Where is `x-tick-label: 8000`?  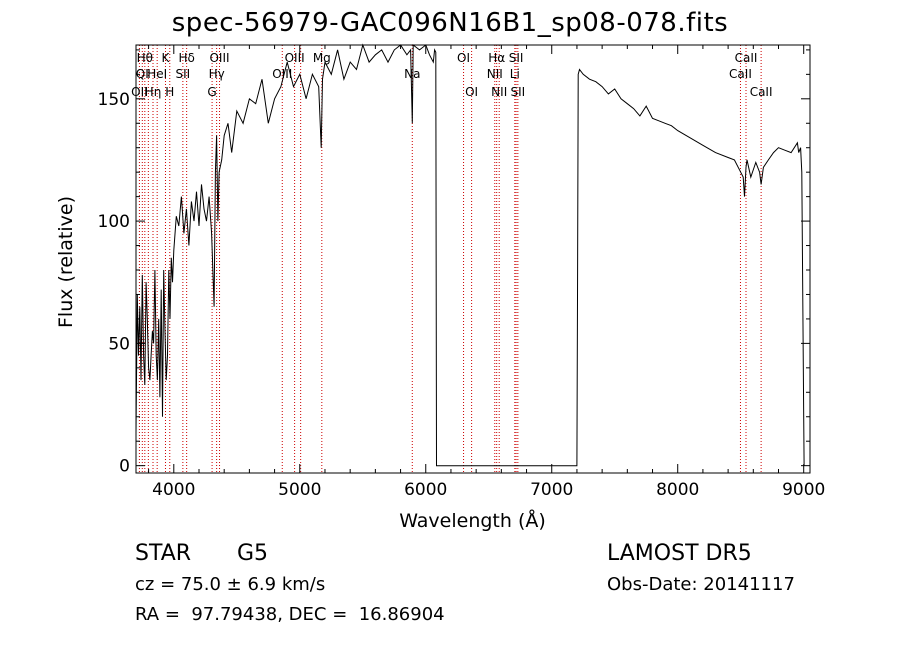 x-tick-label: 8000 is located at coordinates (677, 490).